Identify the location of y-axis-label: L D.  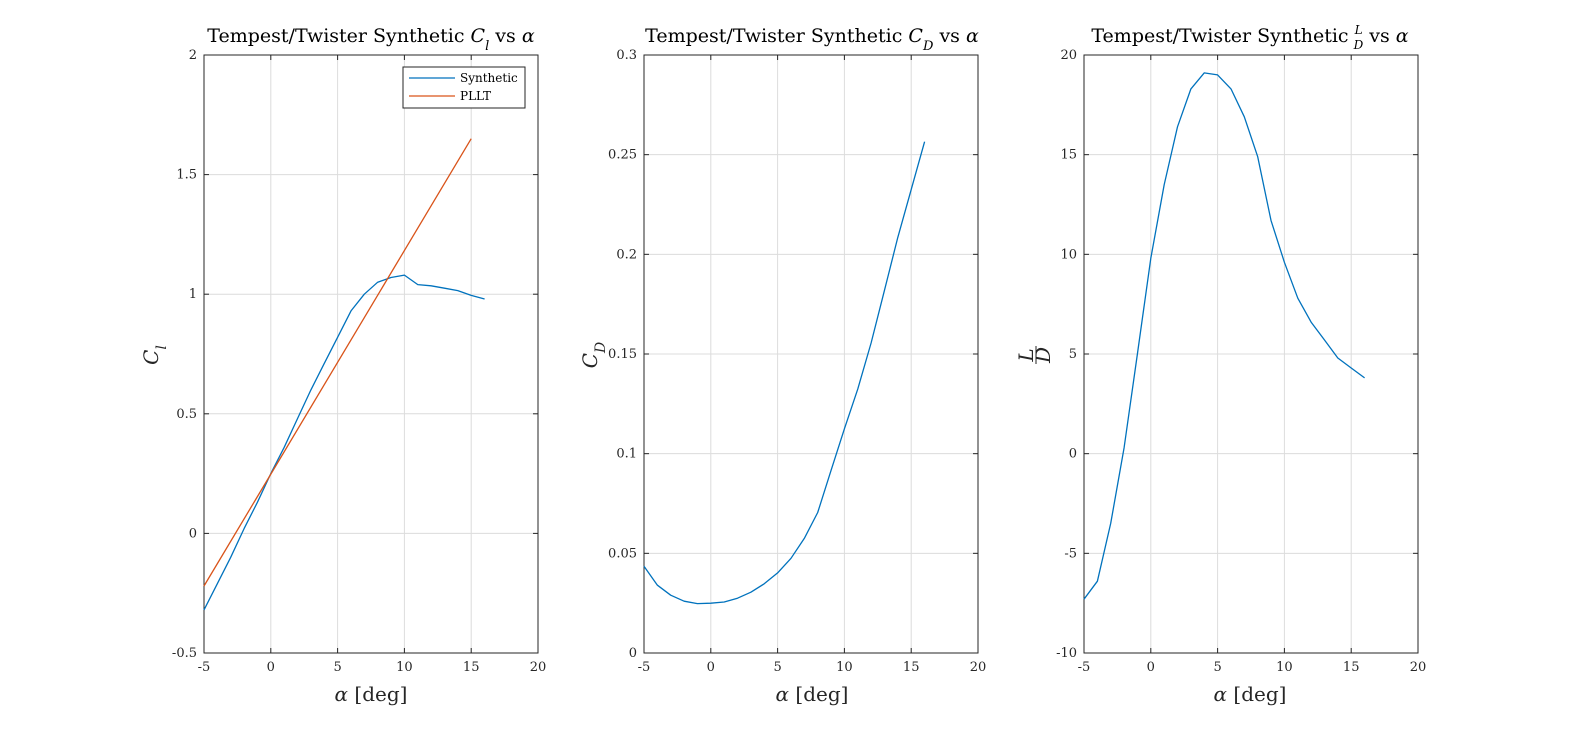
(1034, 355).